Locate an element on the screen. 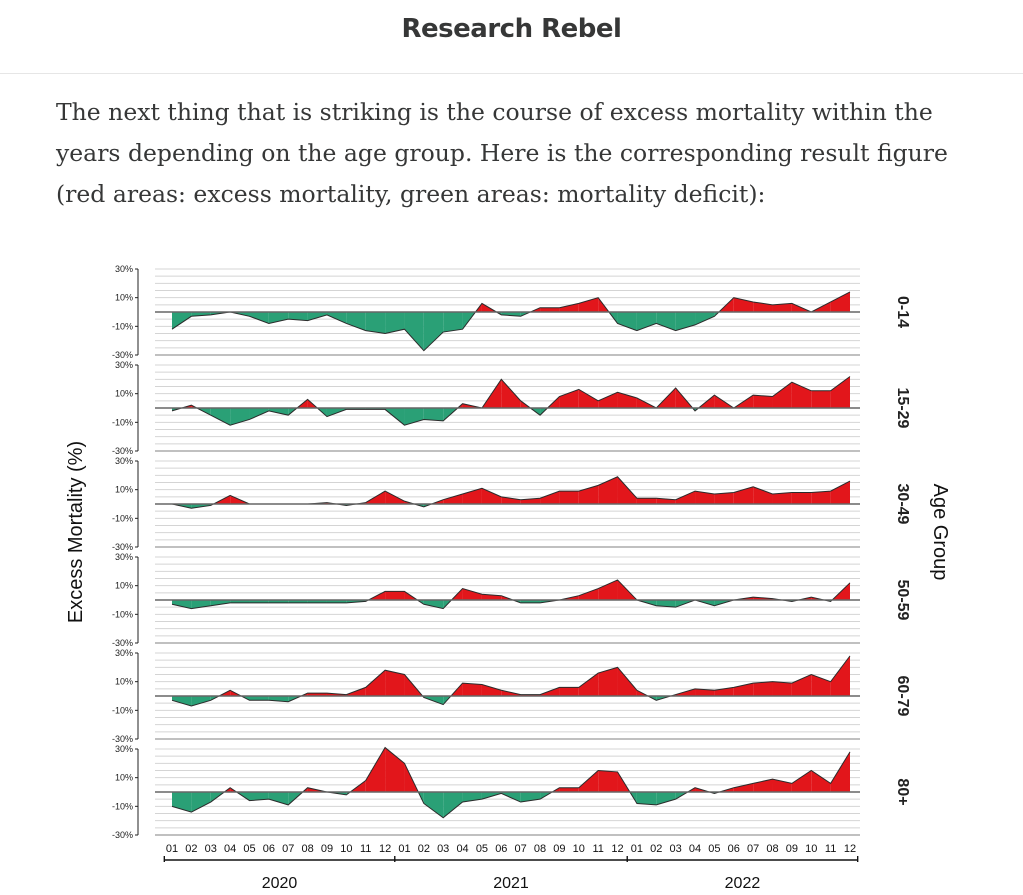 The width and height of the screenshot is (1023, 895). x-tick-label: 08 is located at coordinates (307, 849).